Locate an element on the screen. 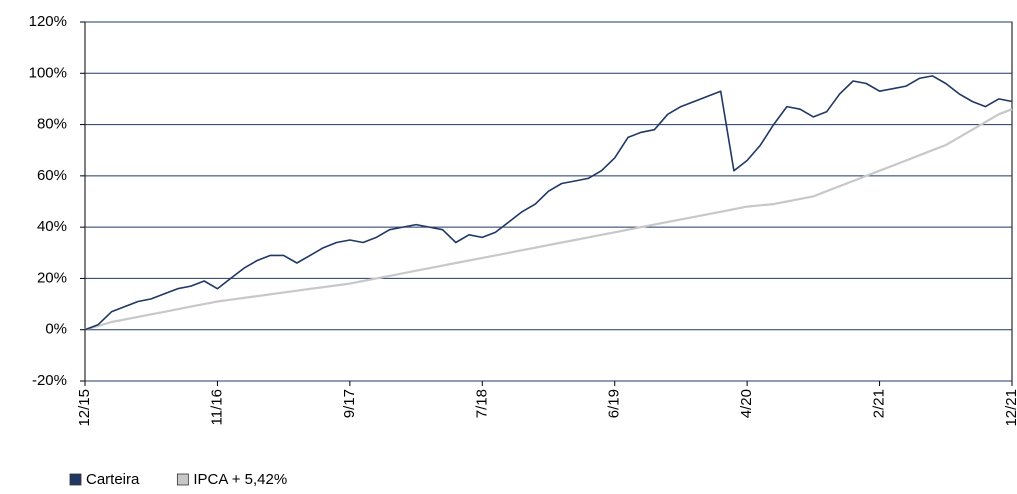 The width and height of the screenshot is (1017, 494). x-tick-label: 9/17 is located at coordinates (349, 403).